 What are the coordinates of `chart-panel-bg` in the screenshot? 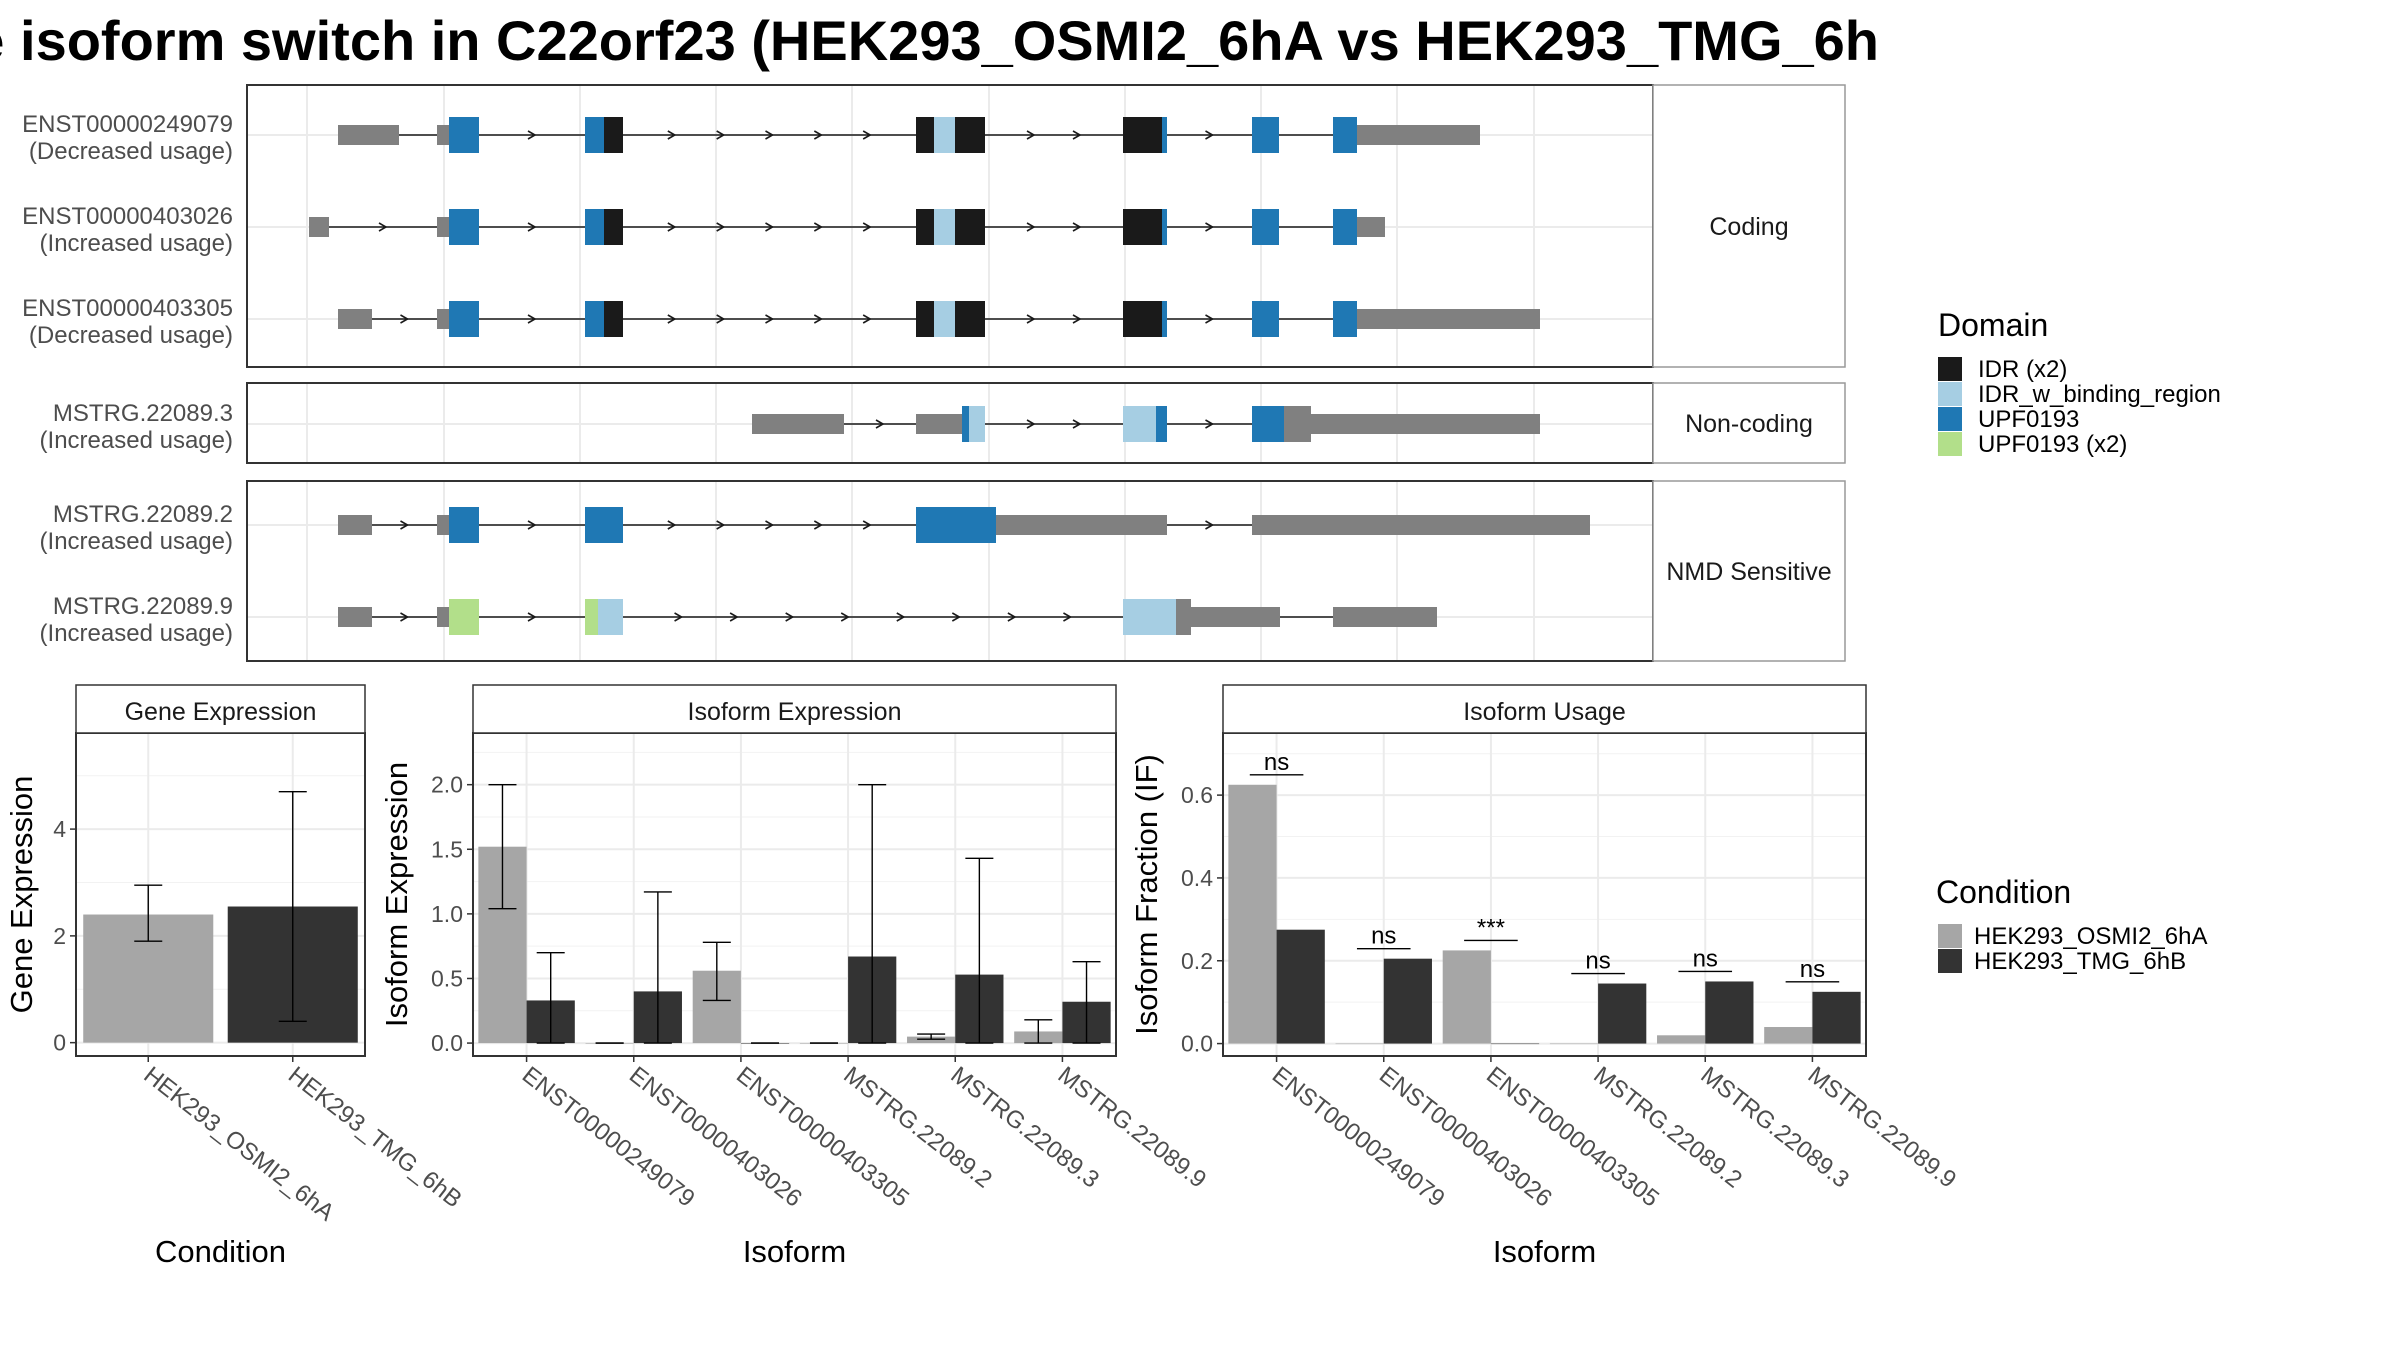 It's located at (794, 894).